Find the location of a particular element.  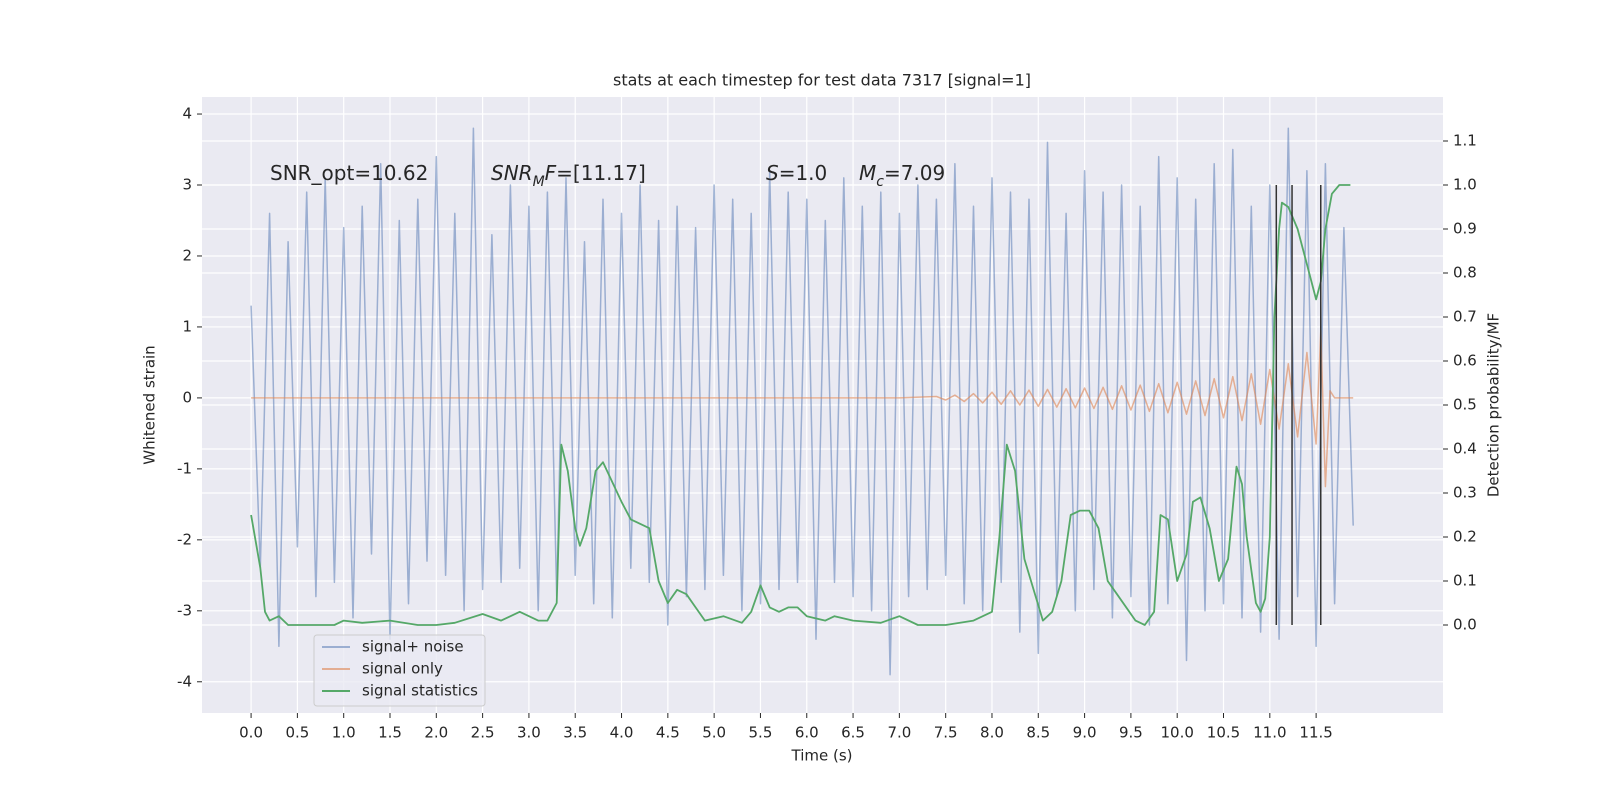

y-tick-label: 4 is located at coordinates (187, 114).